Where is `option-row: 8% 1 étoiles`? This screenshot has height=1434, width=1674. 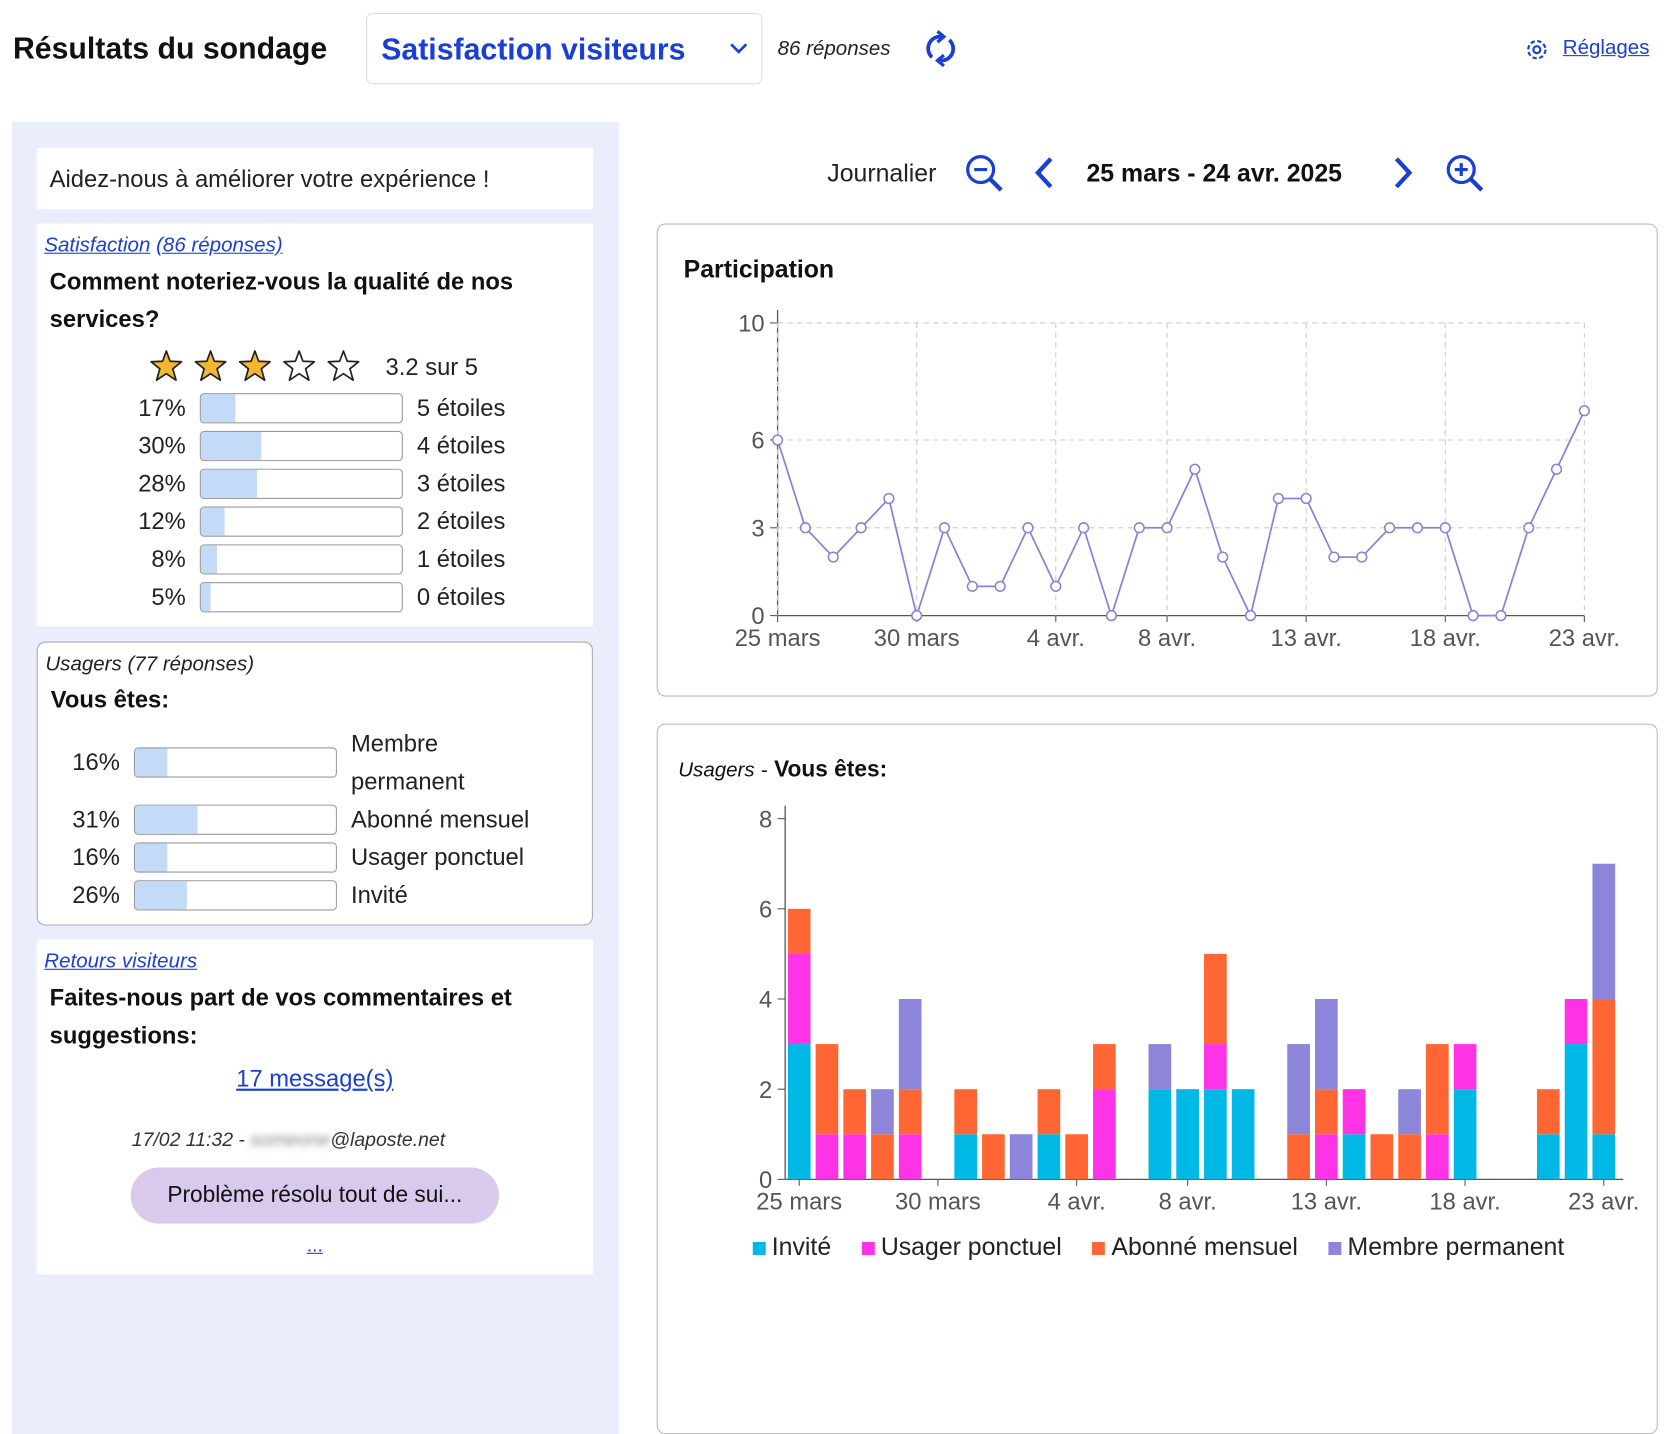 option-row: 8% 1 étoiles is located at coordinates (308, 559).